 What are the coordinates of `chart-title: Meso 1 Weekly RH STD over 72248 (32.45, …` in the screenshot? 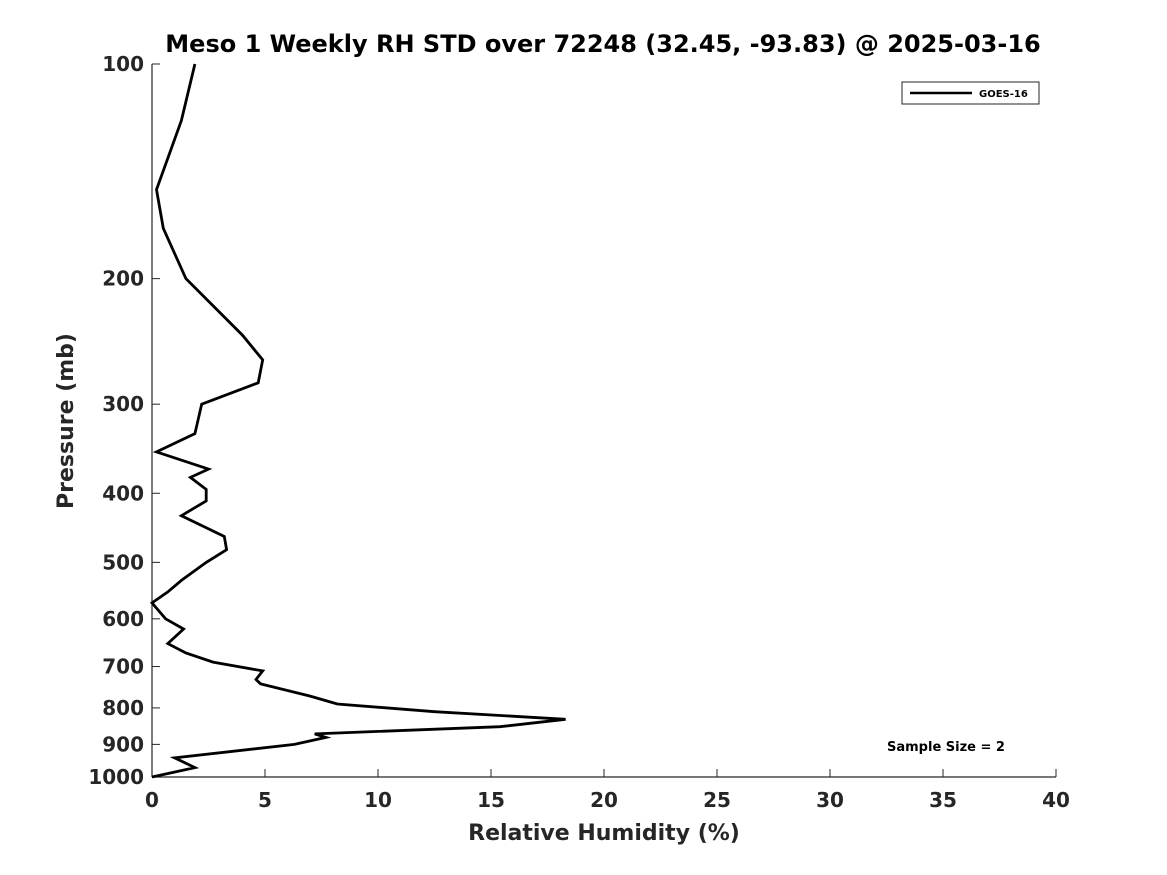 It's located at (602, 44).